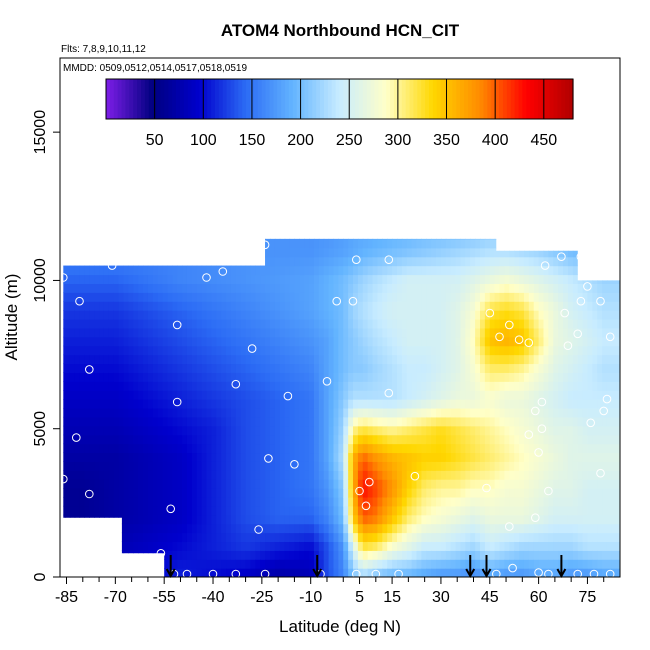 The image size is (650, 650). I want to click on colorbar-label: 200, so click(300, 140).